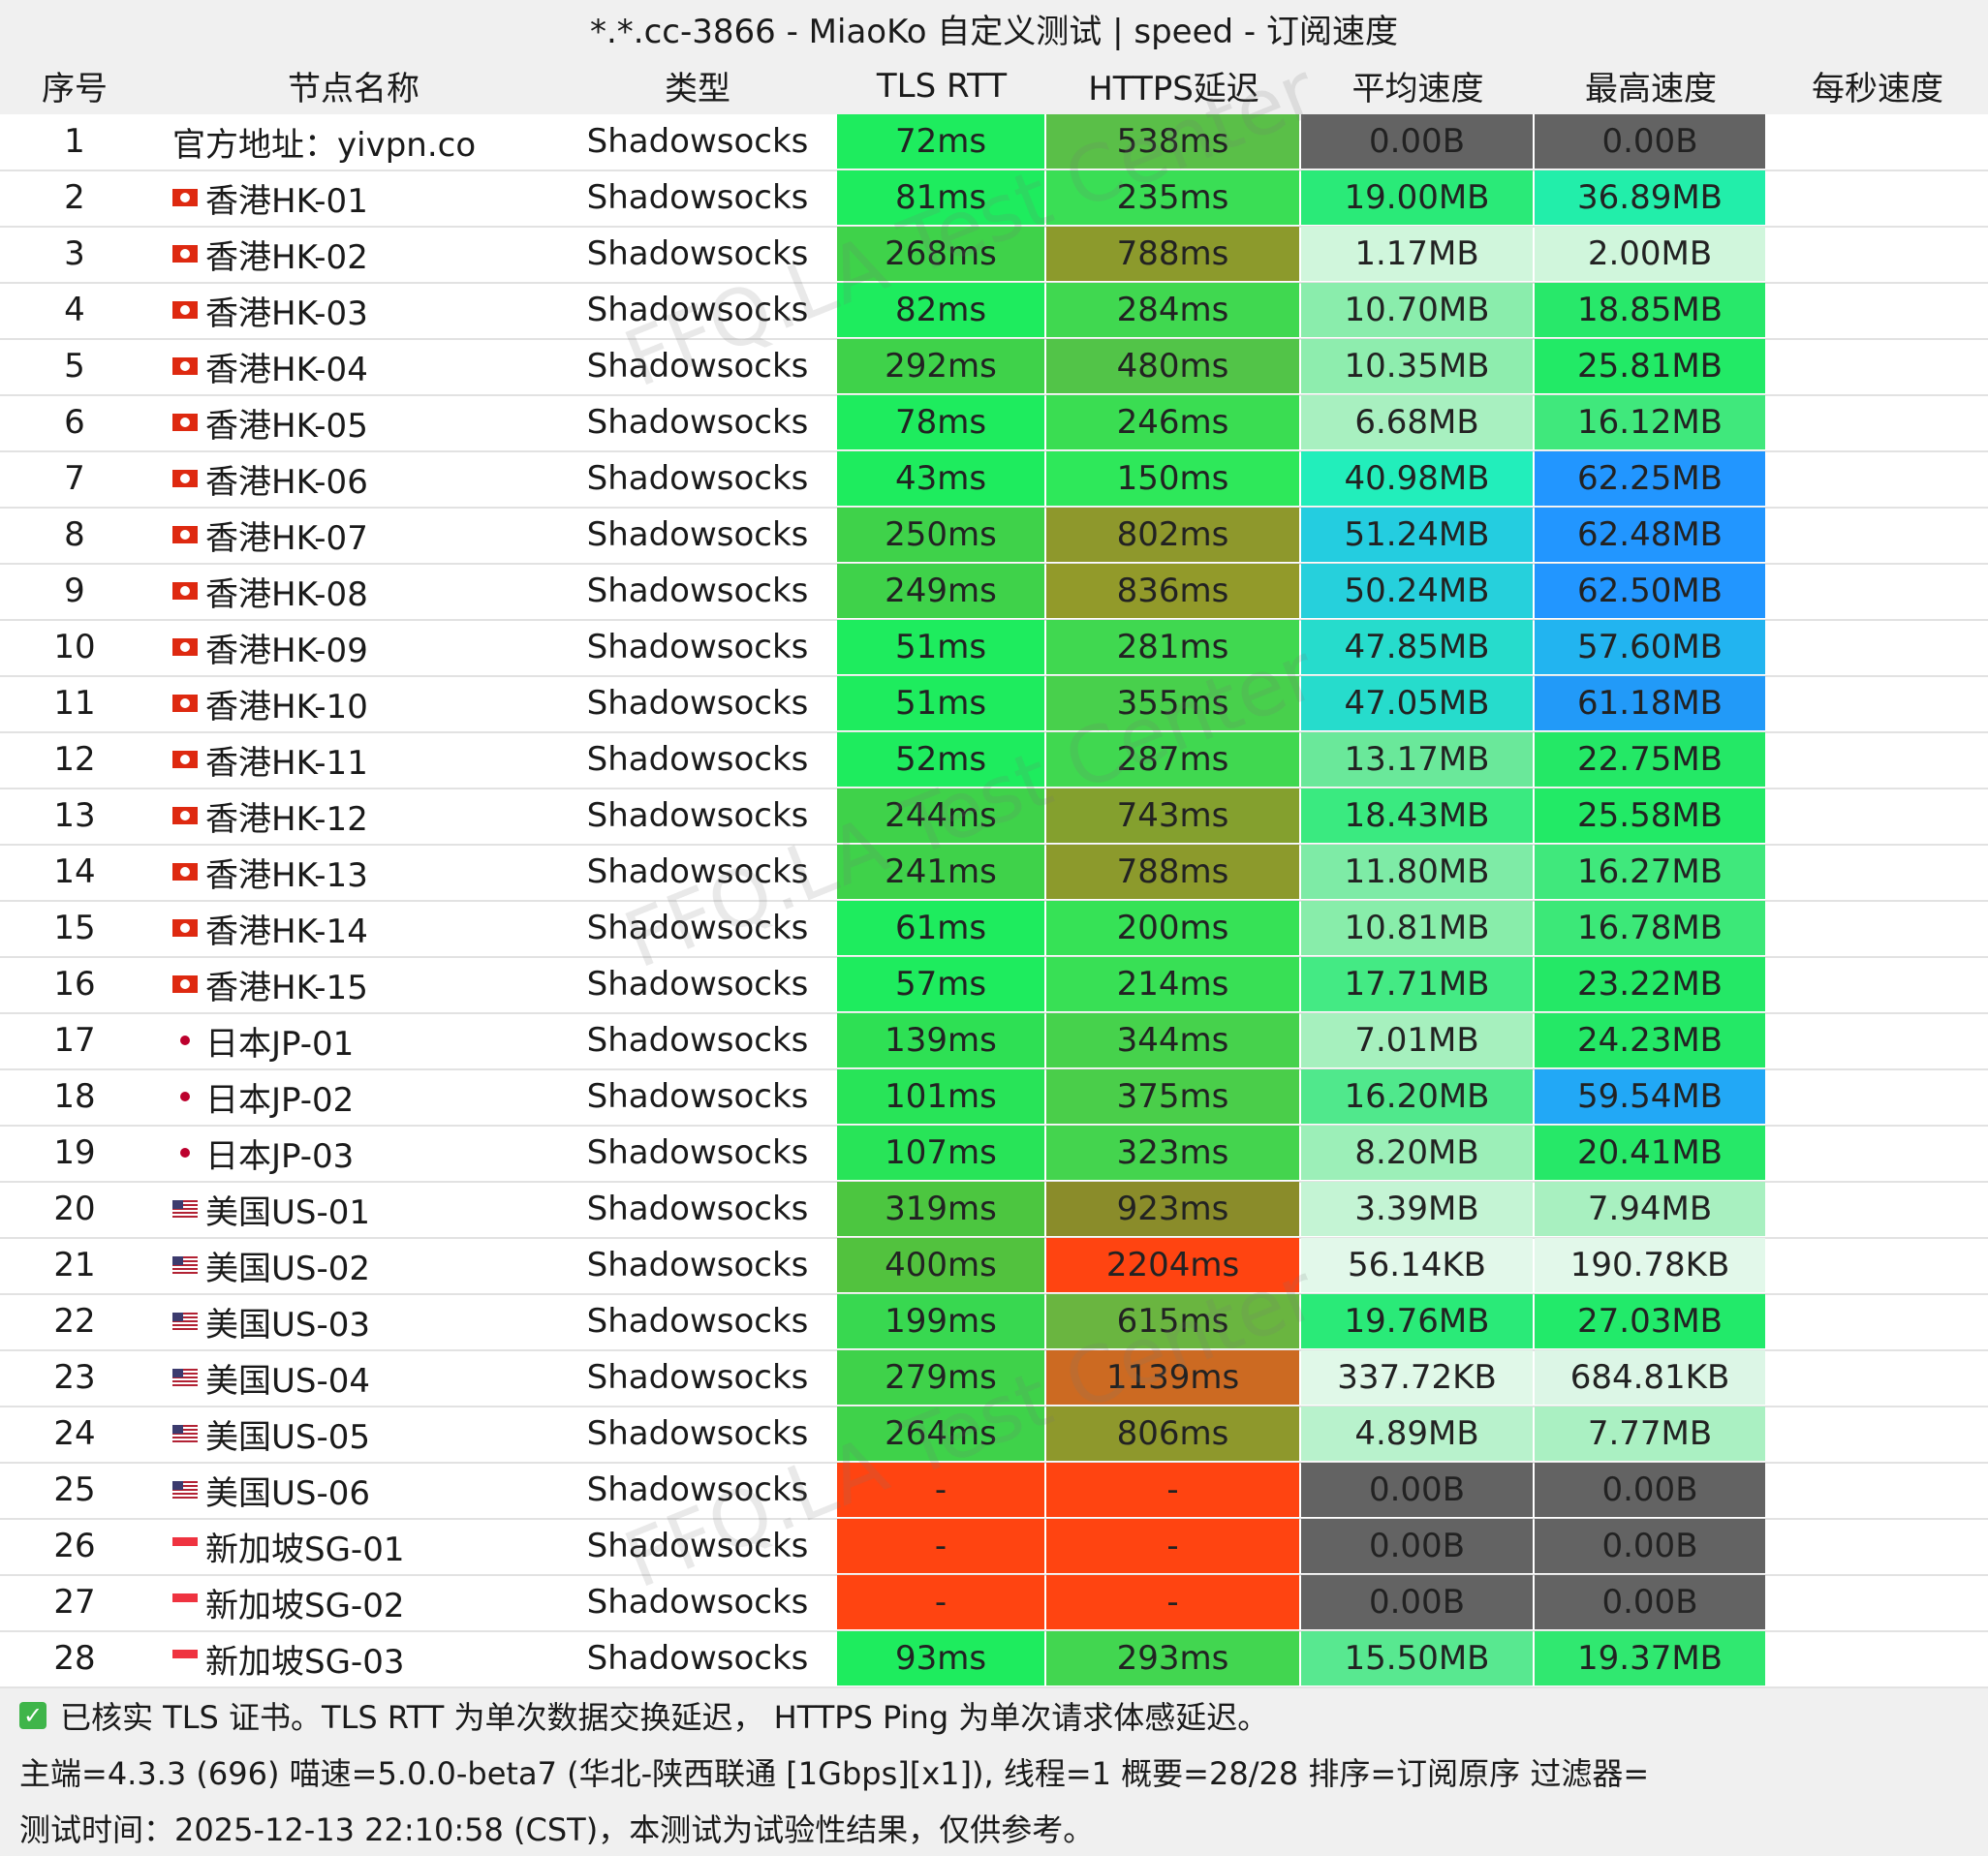 The width and height of the screenshot is (1988, 1856). What do you see at coordinates (287, 1493) in the screenshot?
I see `node-name-text: 美国US-06` at bounding box center [287, 1493].